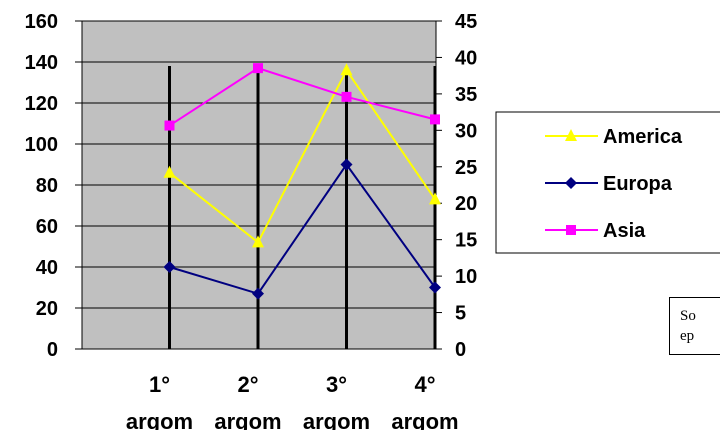  I want to click on left-tick-label: 140, so click(41, 63).